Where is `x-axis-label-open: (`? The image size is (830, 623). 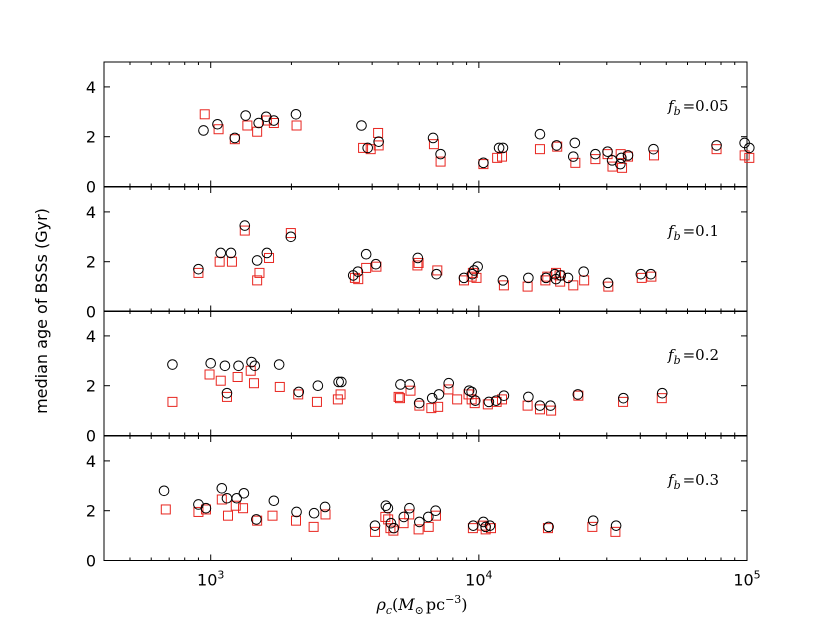 x-axis-label-open: ( is located at coordinates (395, 604).